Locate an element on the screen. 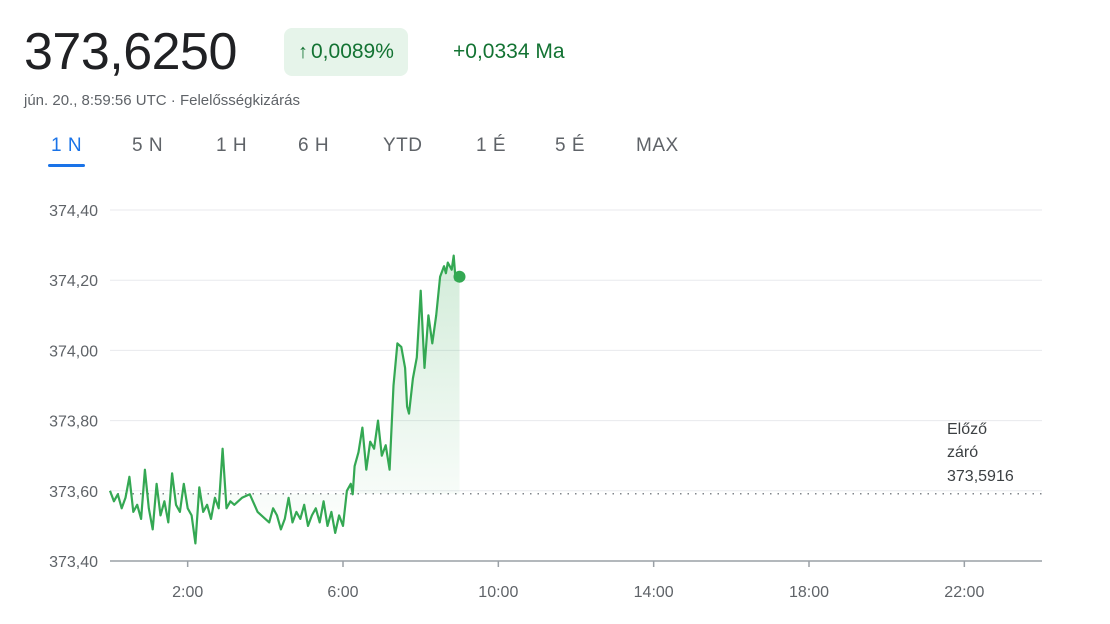 This screenshot has width=1110, height=624. tab-5-days: 5 N is located at coordinates (148, 145).